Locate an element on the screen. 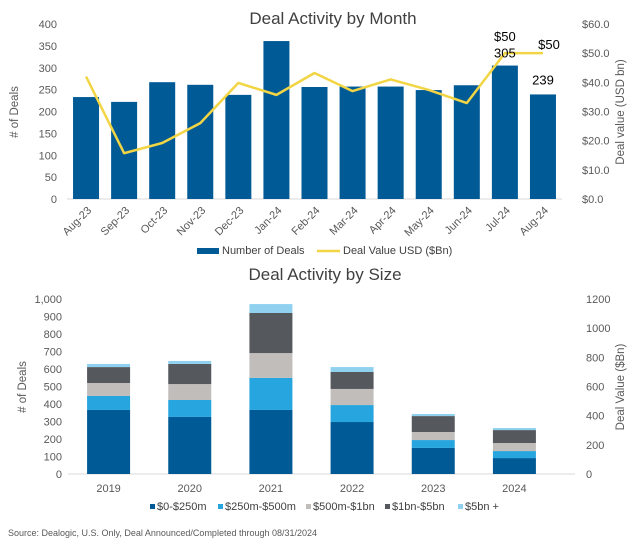  data-label: $50 is located at coordinates (505, 36).